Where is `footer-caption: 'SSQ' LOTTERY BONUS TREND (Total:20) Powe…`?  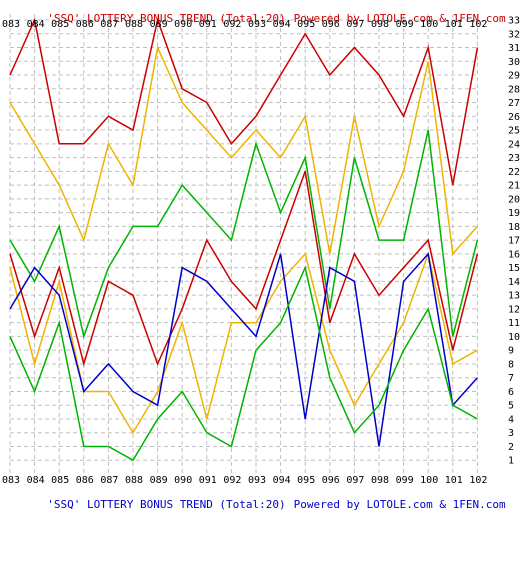 footer-caption: 'SSQ' LOTTERY BONUS TREND (Total:20) Powe… is located at coordinates (261, 499).